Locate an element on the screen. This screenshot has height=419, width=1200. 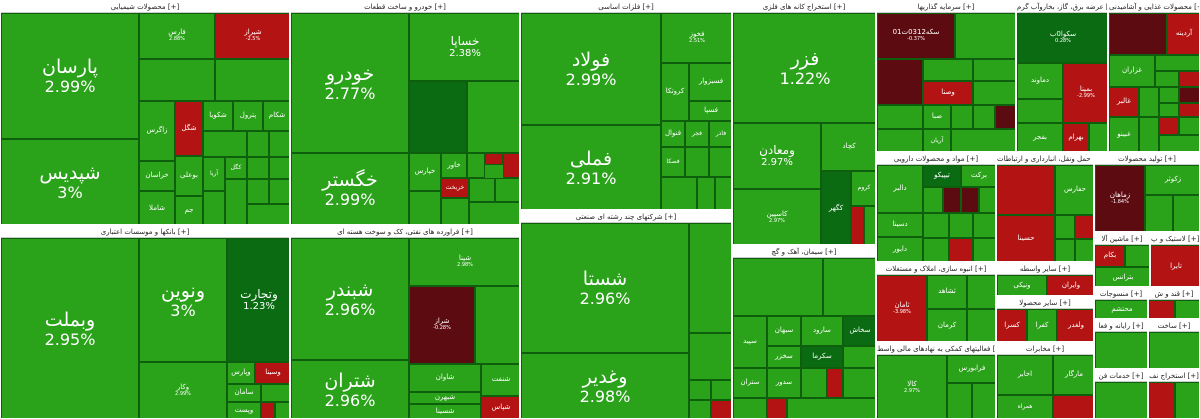
stock-cell: سامان is located at coordinates (244, 393).